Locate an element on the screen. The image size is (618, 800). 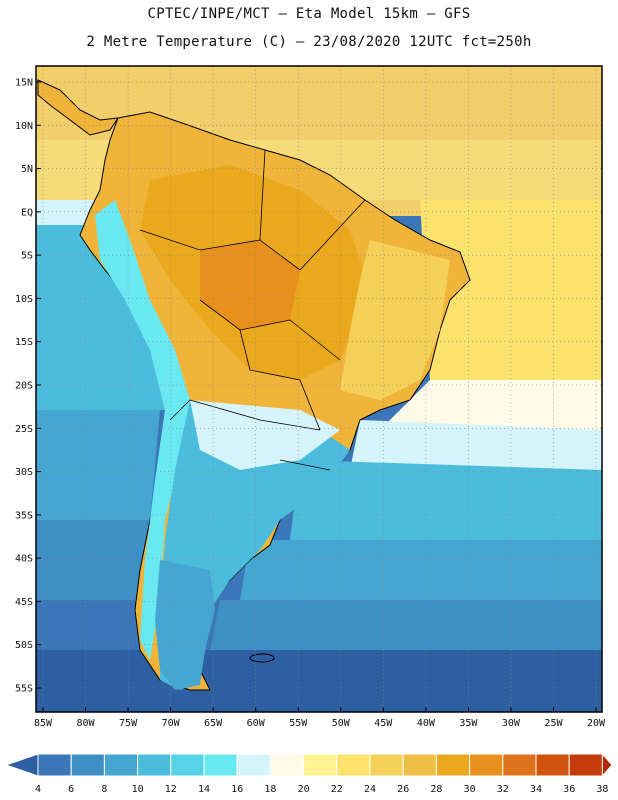
ocean-pacific-south is located at coordinates (98, 465).